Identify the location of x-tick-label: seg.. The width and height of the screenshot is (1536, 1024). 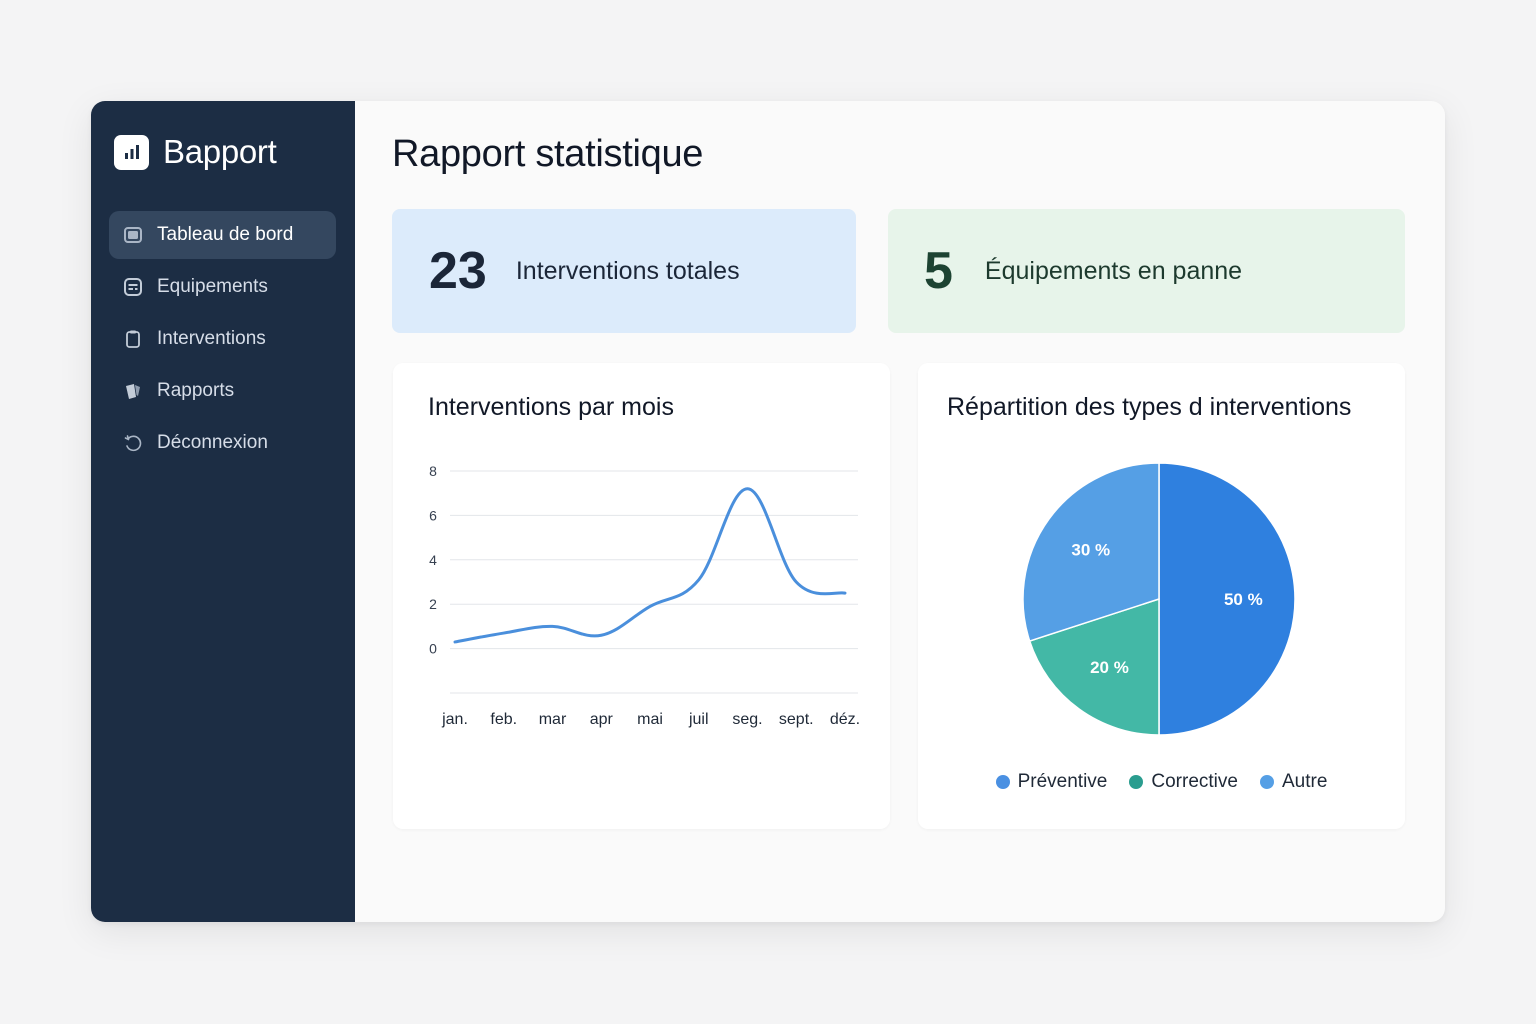
(747, 719).